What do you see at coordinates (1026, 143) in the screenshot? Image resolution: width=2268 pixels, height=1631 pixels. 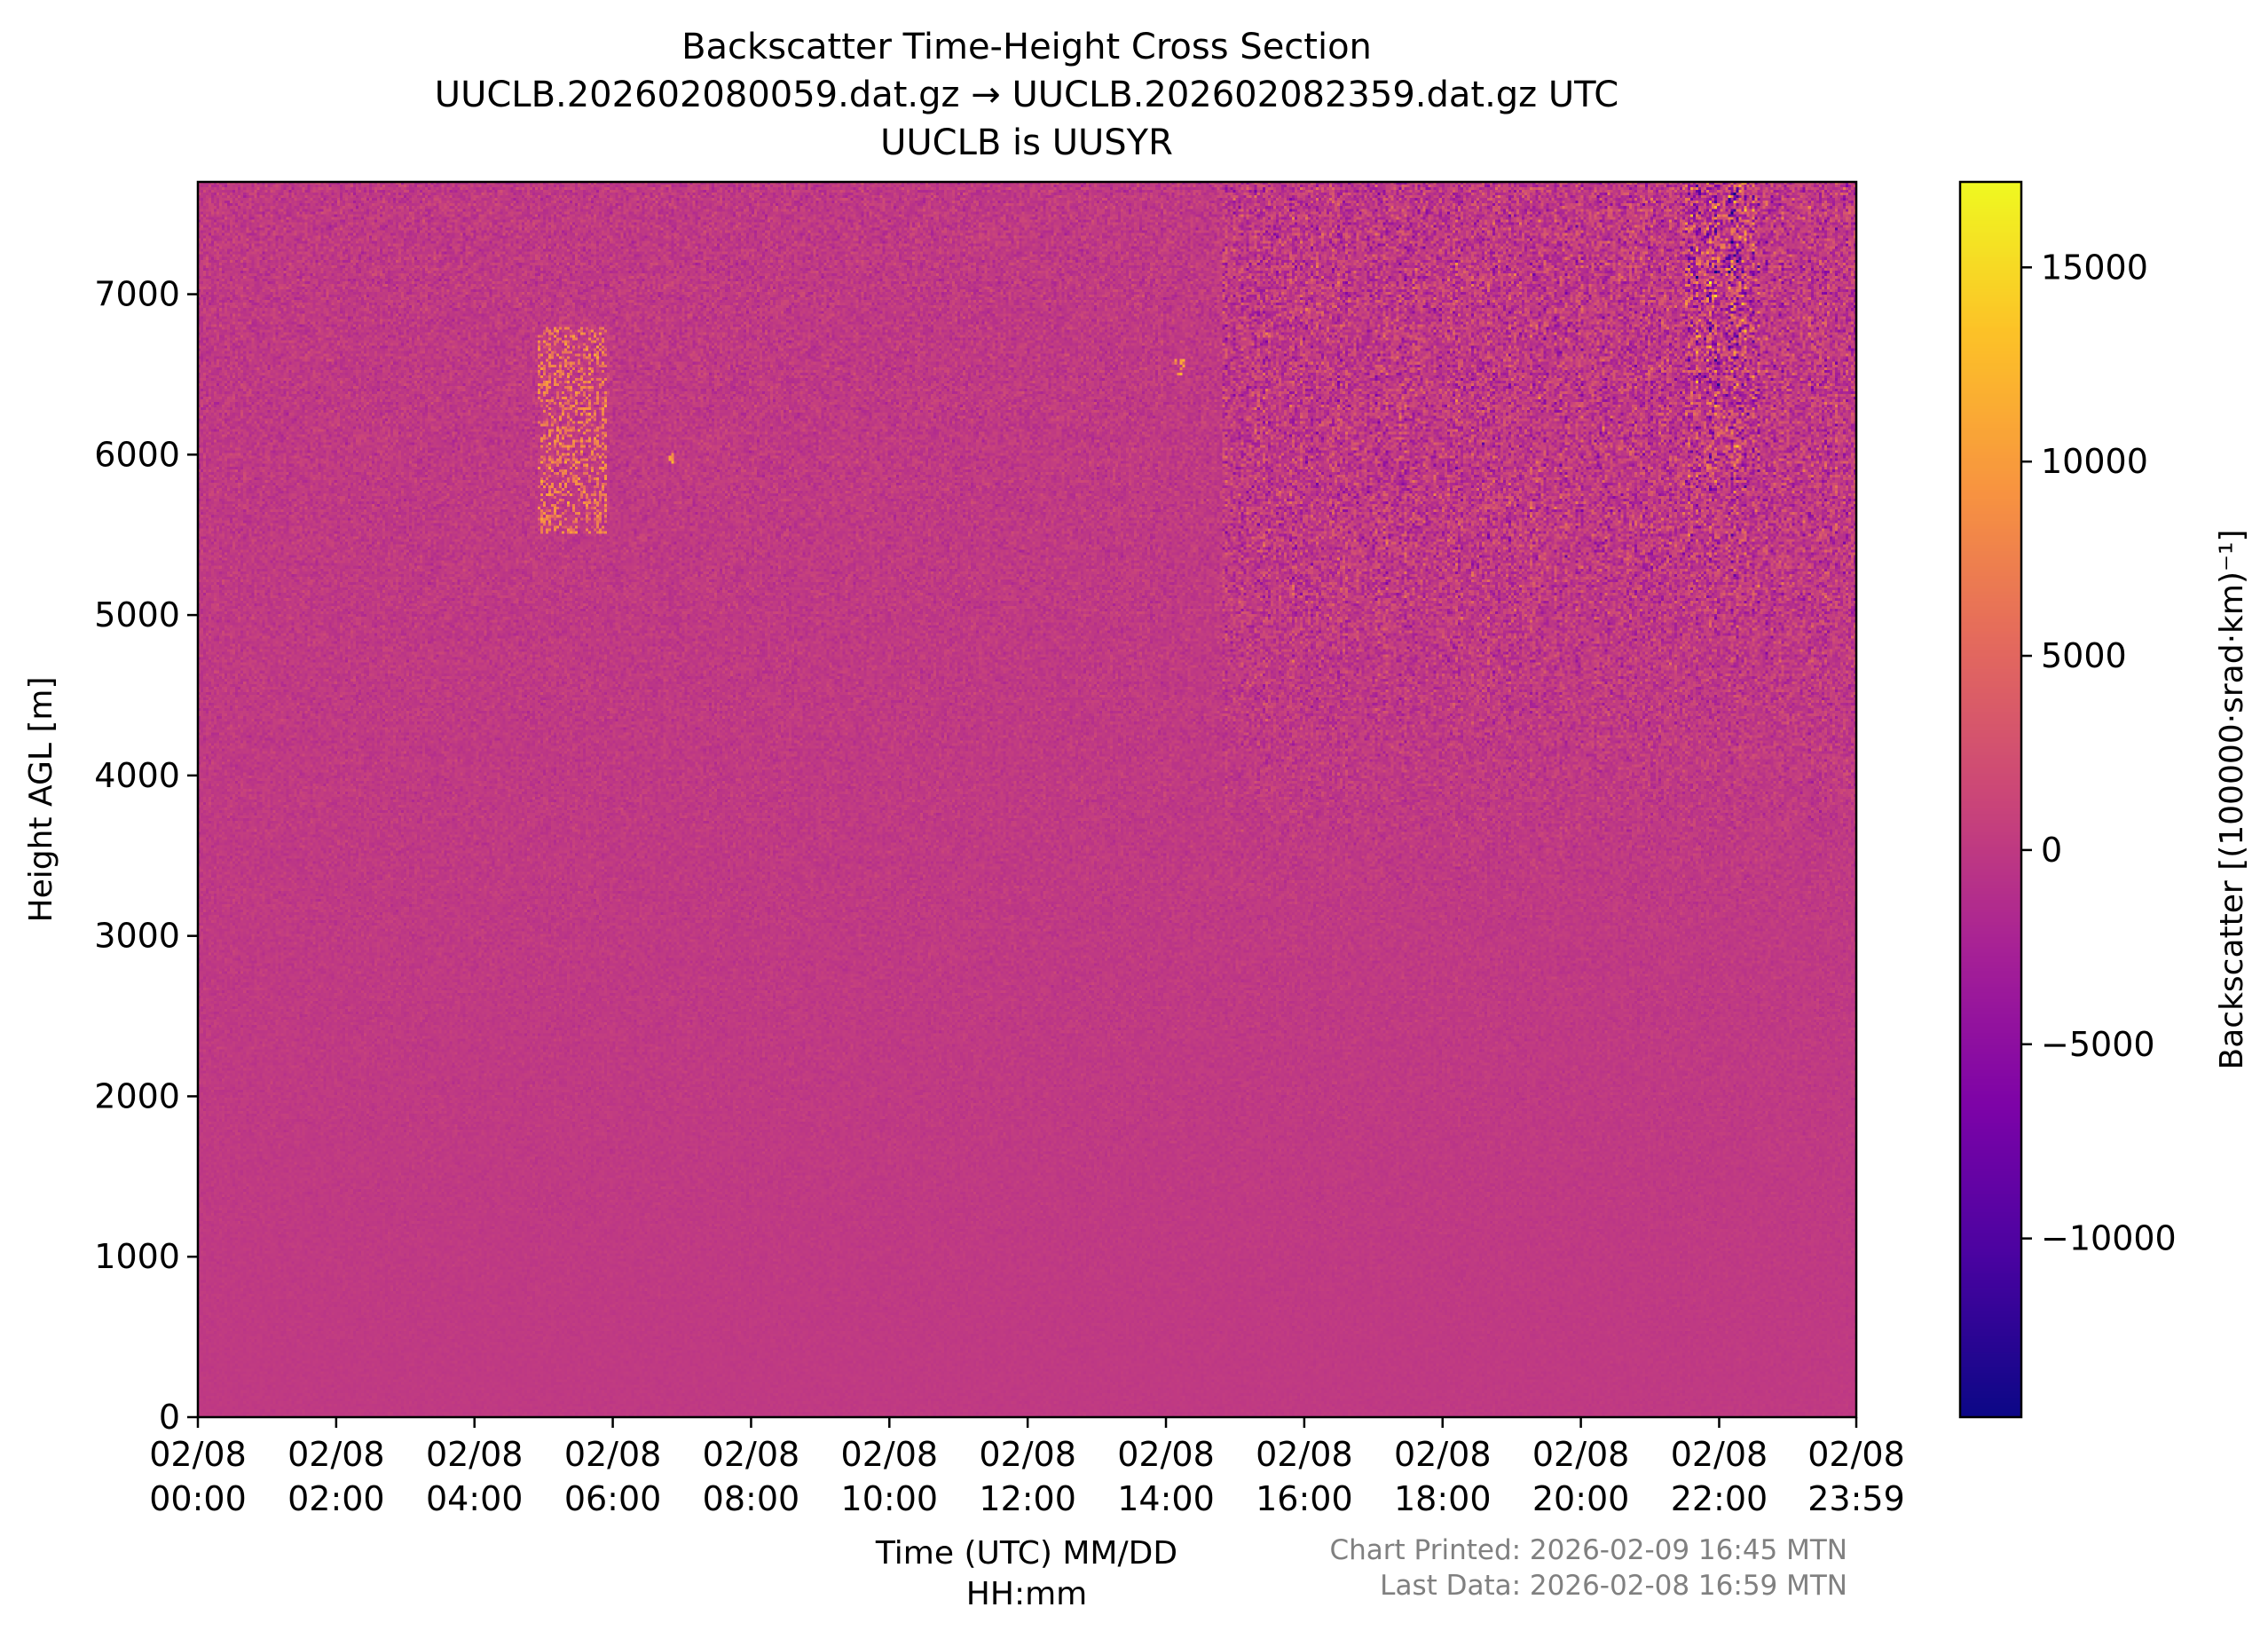 I see `chart-subtitle-station: UUCLB is UUSYR` at bounding box center [1026, 143].